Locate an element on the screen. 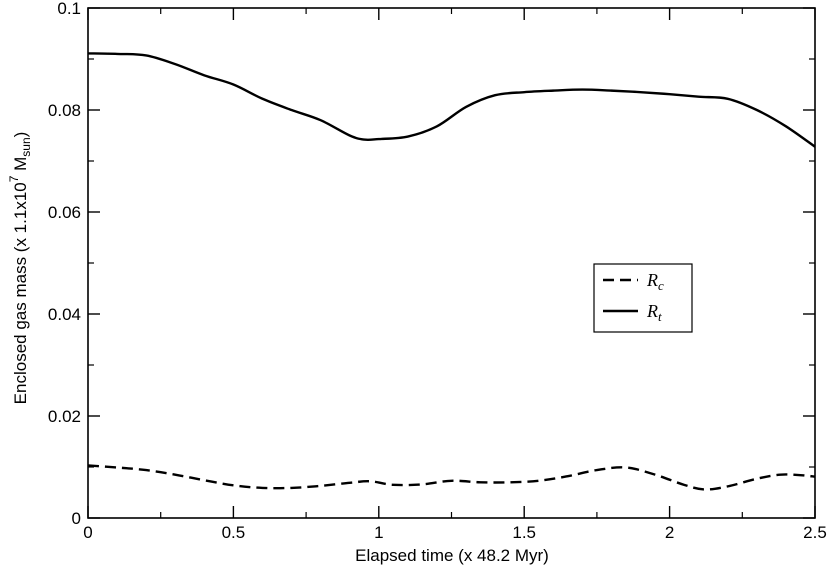 The image size is (830, 570). legend-box is located at coordinates (643, 298).